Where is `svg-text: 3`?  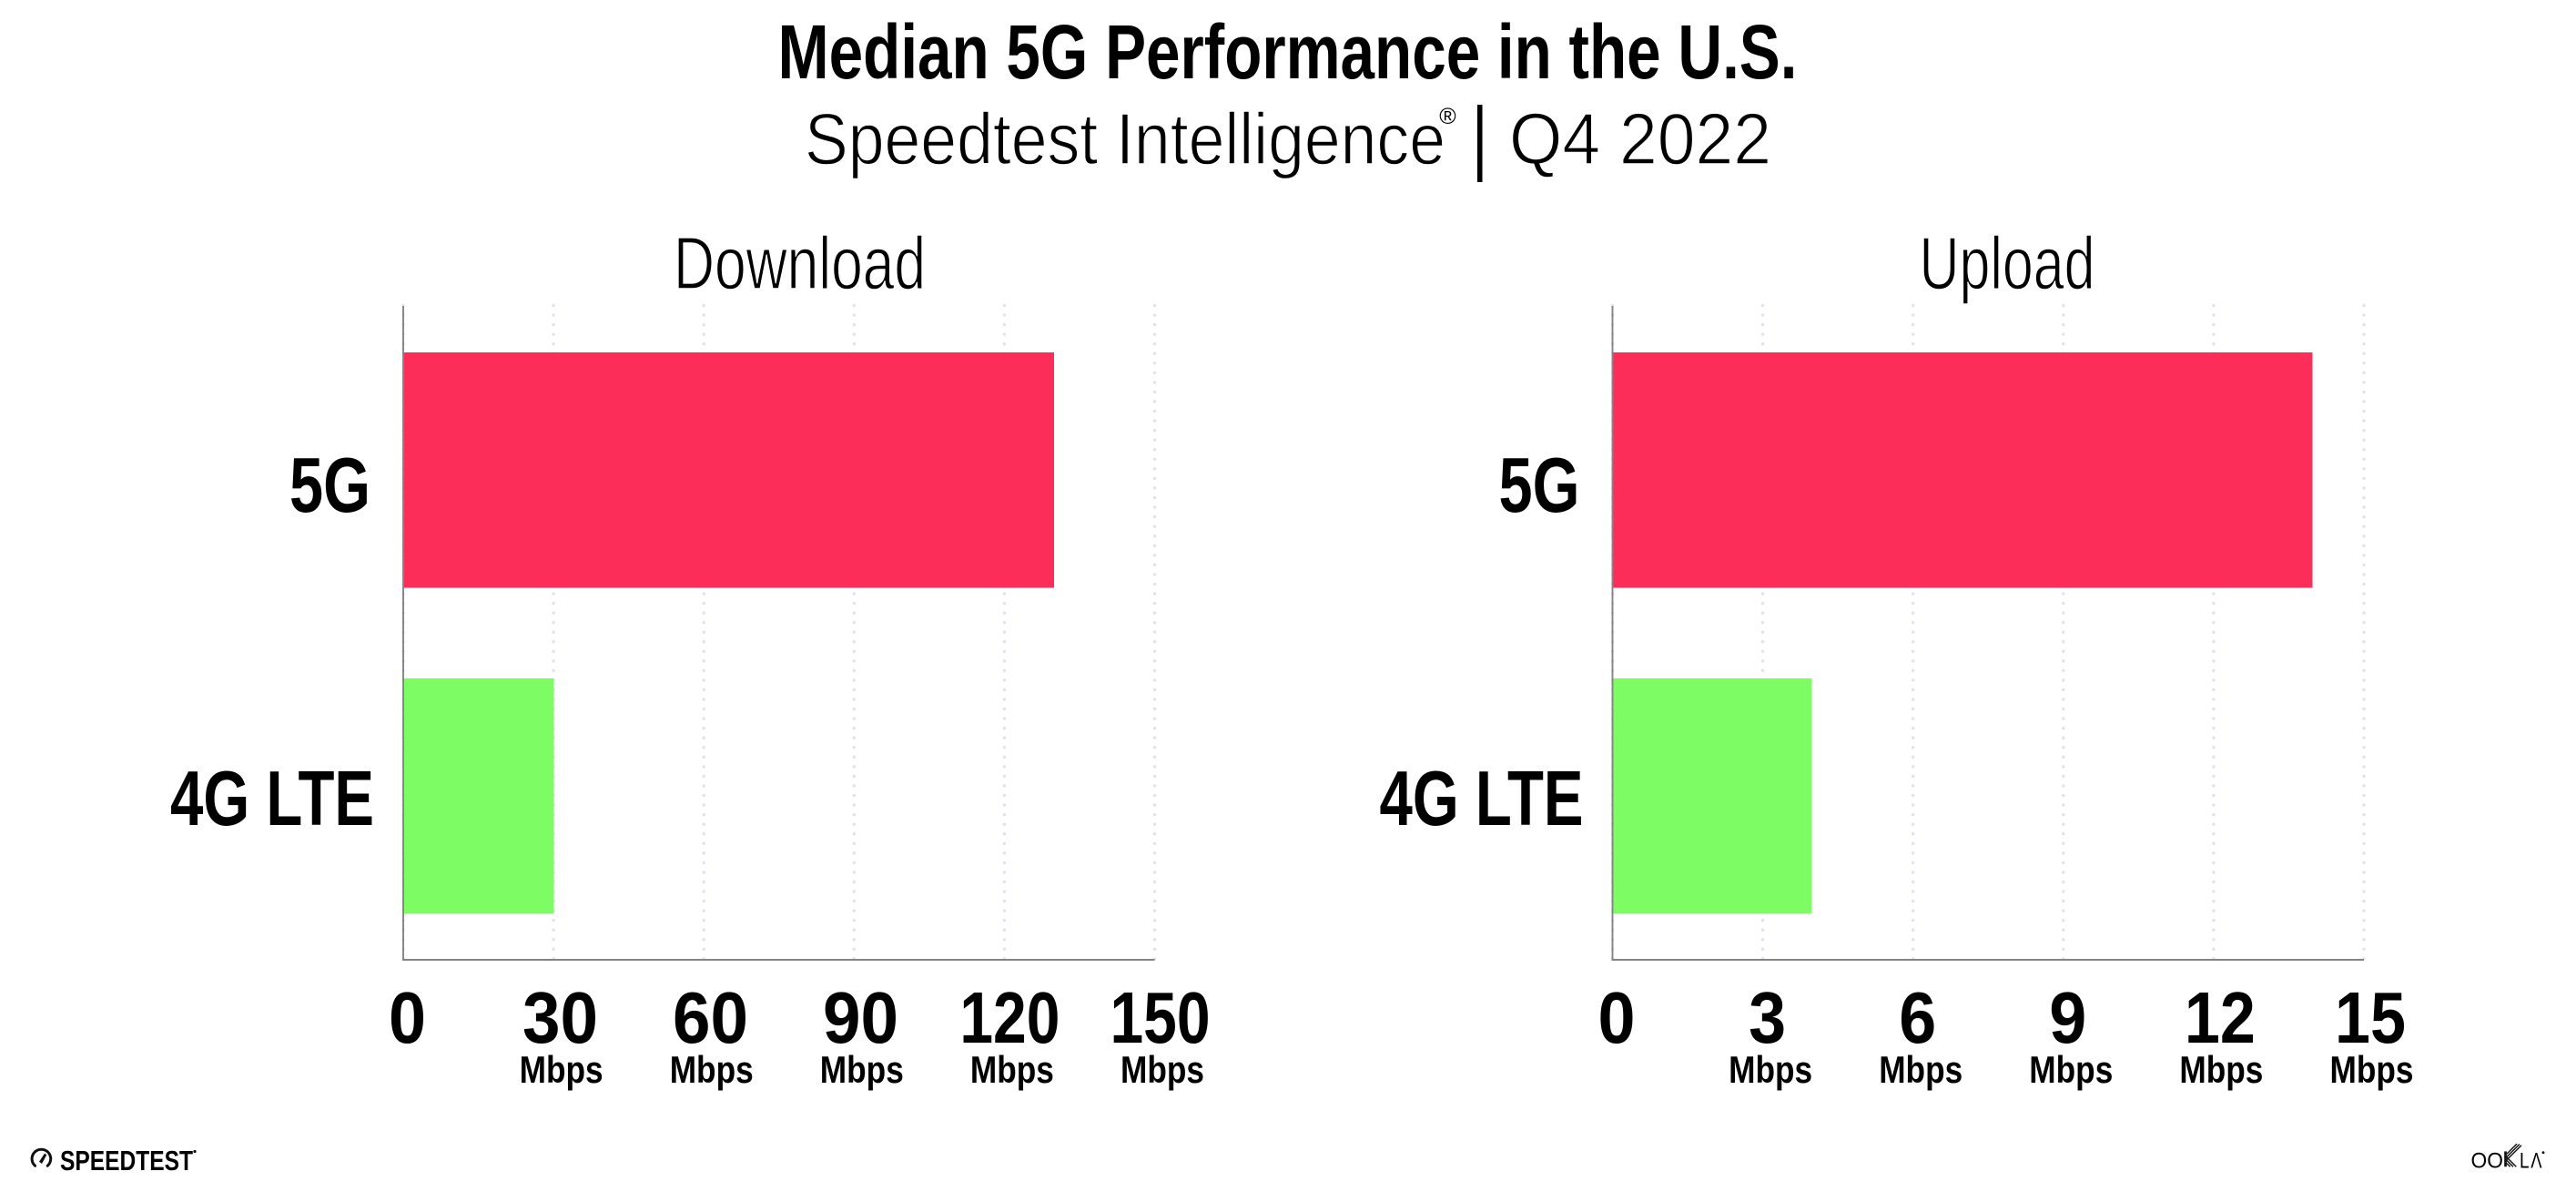
svg-text: 3 is located at coordinates (1767, 1017).